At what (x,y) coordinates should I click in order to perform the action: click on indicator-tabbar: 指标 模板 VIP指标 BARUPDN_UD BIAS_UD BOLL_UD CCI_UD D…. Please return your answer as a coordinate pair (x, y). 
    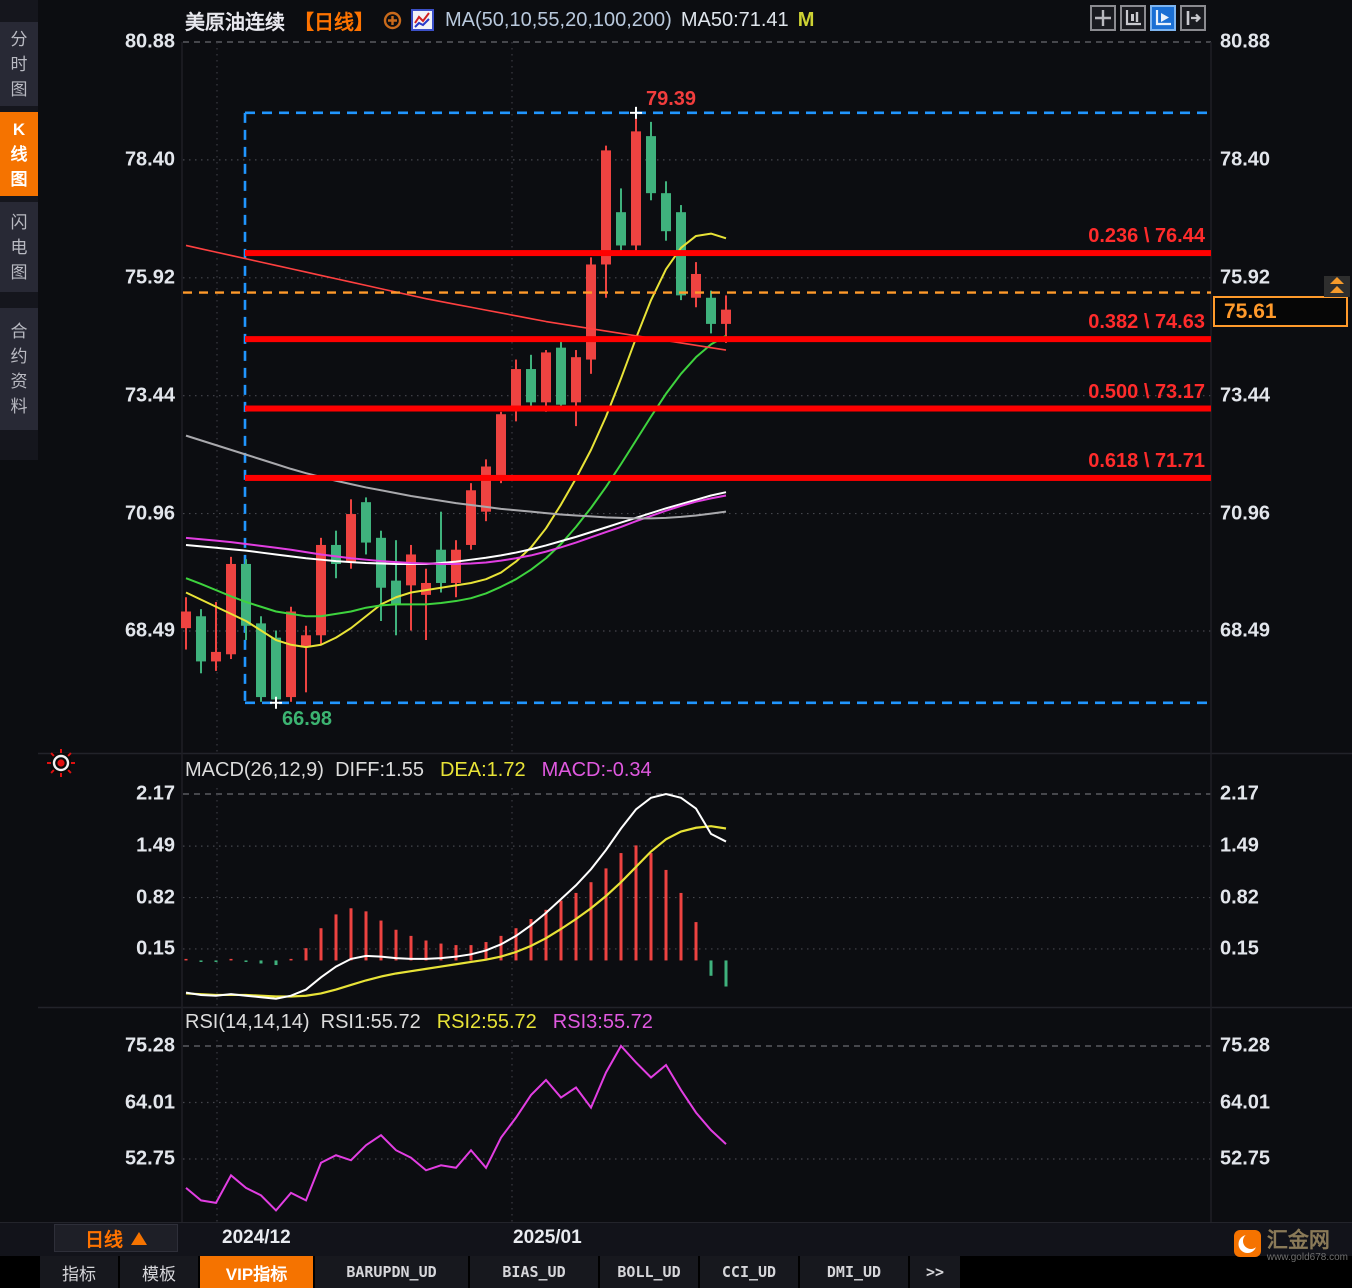
    Looking at the image, I should click on (676, 1272).